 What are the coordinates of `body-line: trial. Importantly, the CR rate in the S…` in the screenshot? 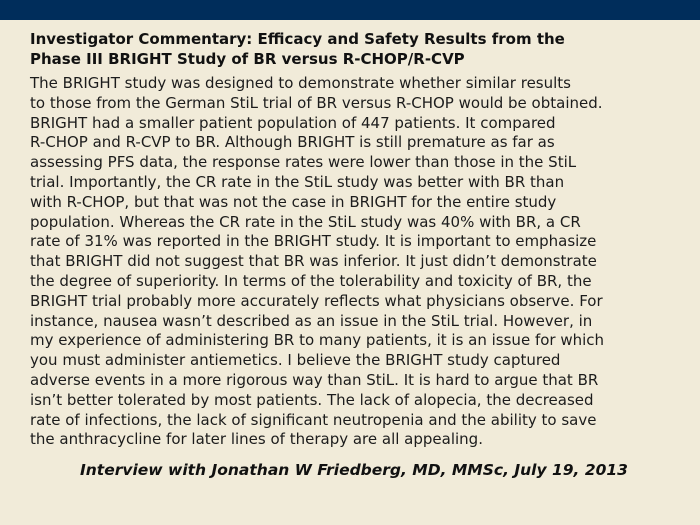 It's located at (297, 181).